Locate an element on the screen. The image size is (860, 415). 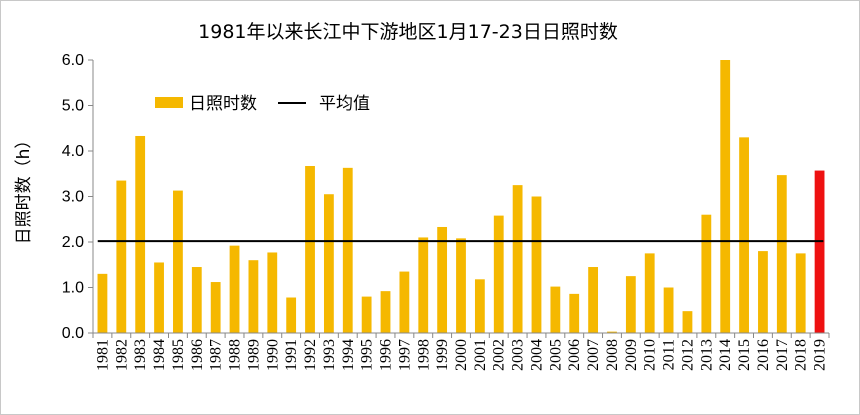
bar-2010 is located at coordinates (649, 293).